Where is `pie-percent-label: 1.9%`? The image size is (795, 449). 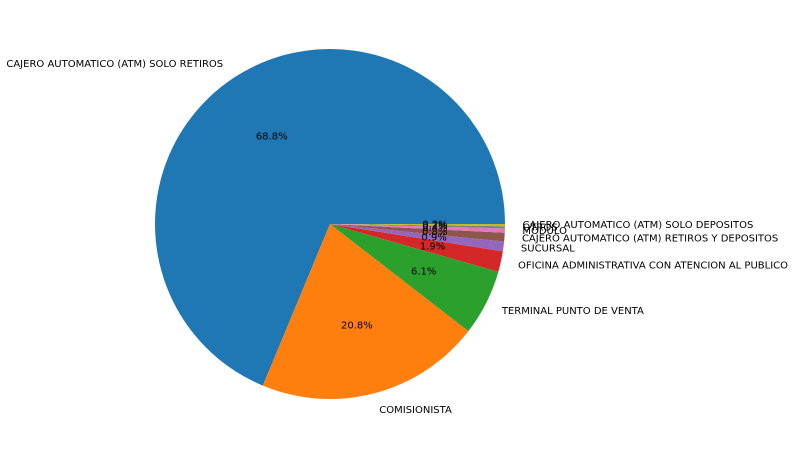 pie-percent-label: 1.9% is located at coordinates (432, 247).